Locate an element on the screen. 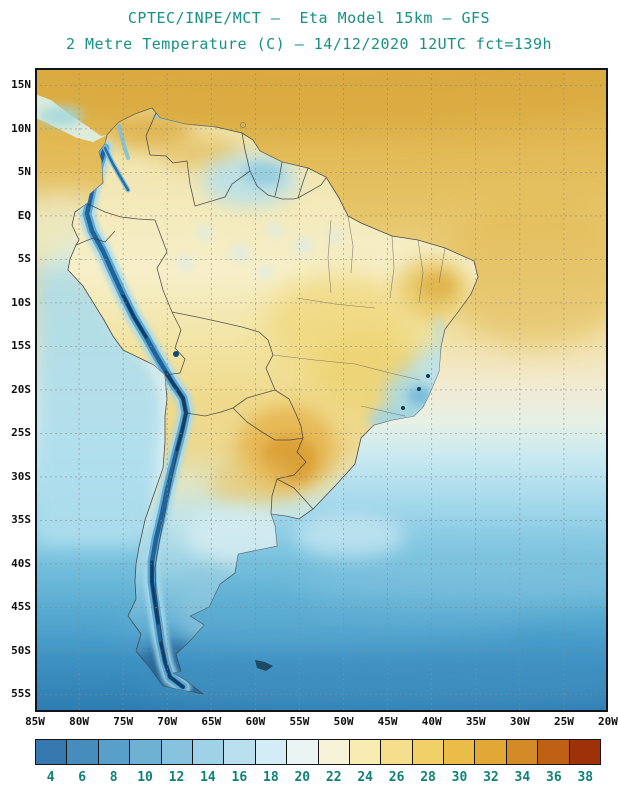 This screenshot has height=800, width=618. lat-tick-5N: 5N is located at coordinates (24, 172).